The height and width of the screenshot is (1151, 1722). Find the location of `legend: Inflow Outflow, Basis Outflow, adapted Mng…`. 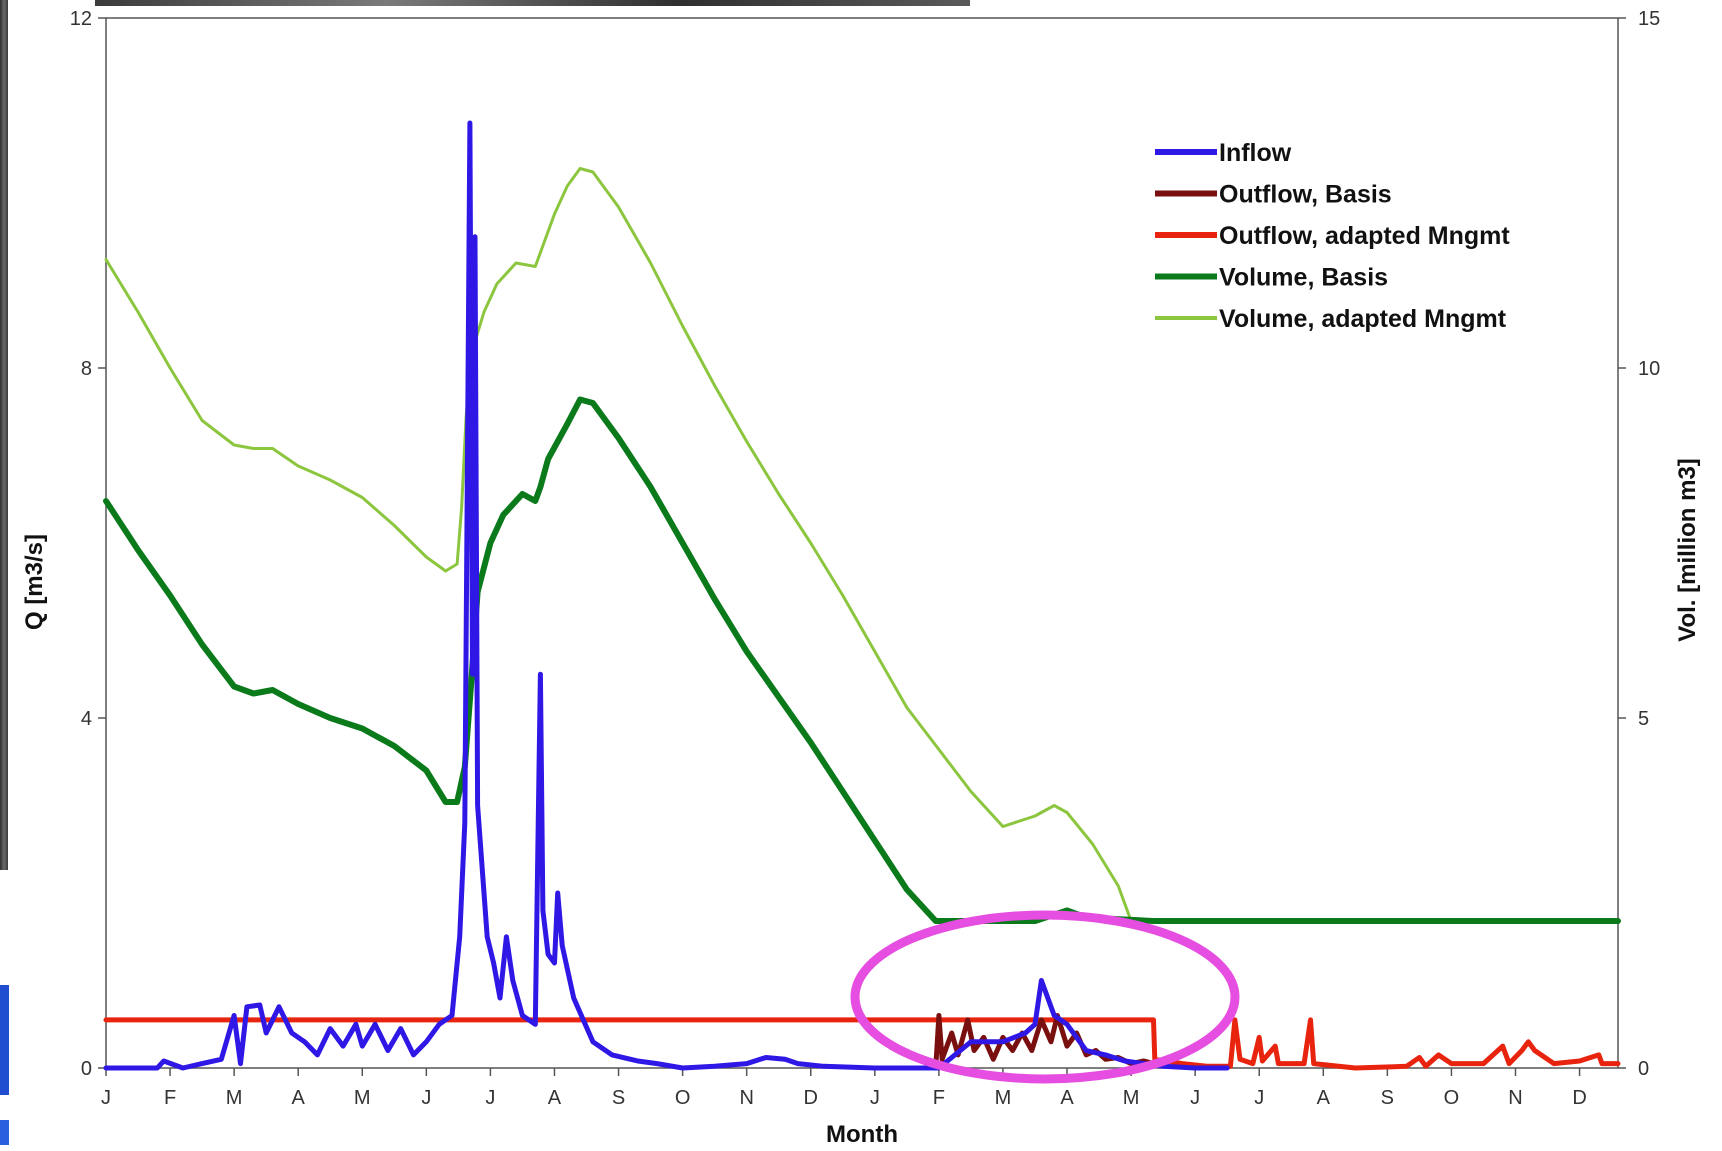

legend: Inflow Outflow, Basis Outflow, adapted Mng… is located at coordinates (1332, 236).